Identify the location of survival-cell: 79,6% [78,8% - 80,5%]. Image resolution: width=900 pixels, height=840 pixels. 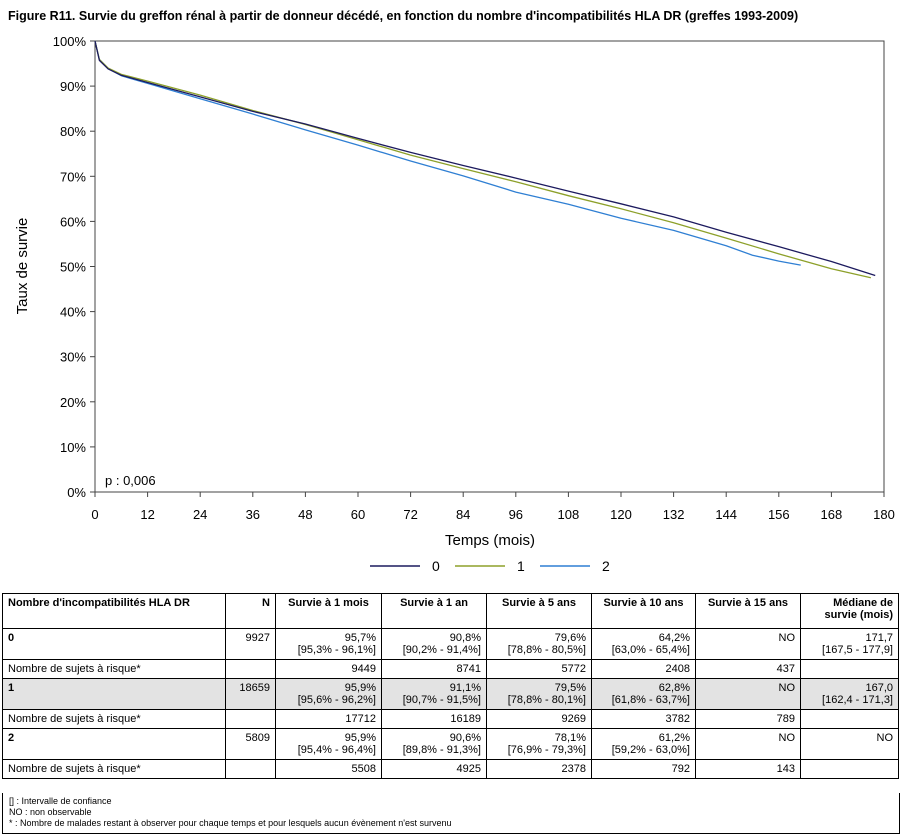
(539, 644).